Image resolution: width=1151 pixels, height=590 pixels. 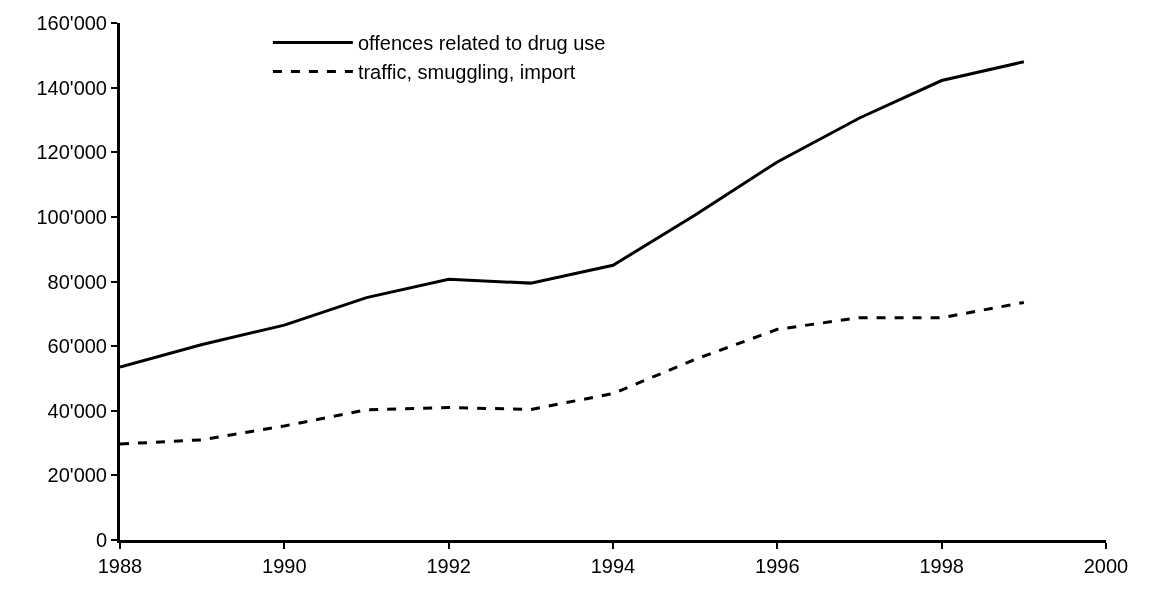 What do you see at coordinates (71, 152) in the screenshot?
I see `y-tick-label: 120'000` at bounding box center [71, 152].